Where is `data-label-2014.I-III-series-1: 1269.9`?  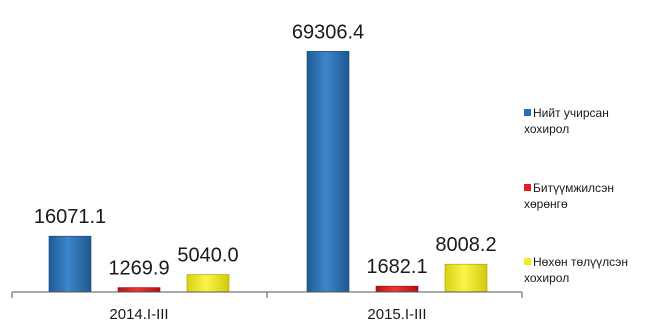 data-label-2014.I-III-series-1: 1269.9 is located at coordinates (138, 269).